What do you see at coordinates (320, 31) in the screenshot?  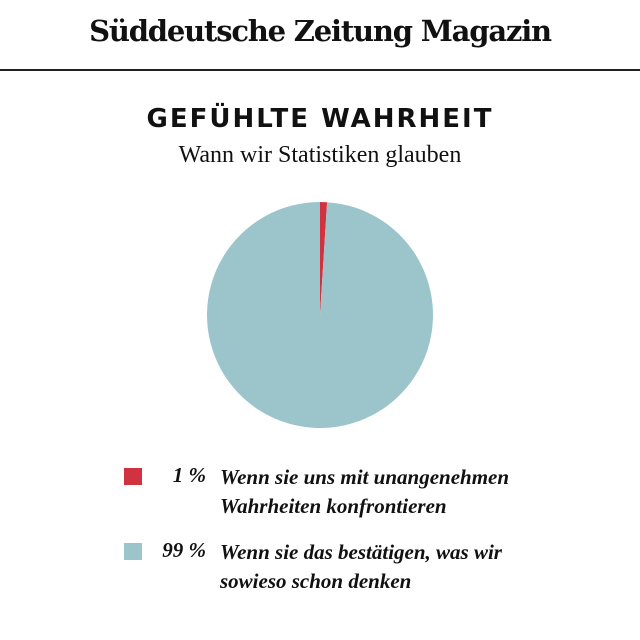 I see `logo: Süddeutsche Zeitung Magazin` at bounding box center [320, 31].